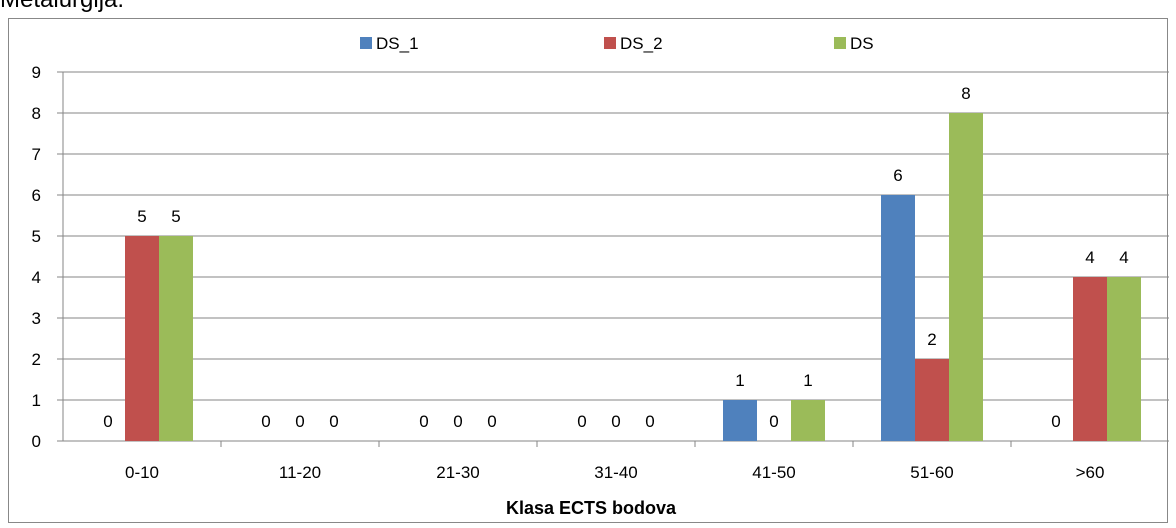 Image resolution: width=1176 pixels, height=528 pixels. Describe the element at coordinates (300, 472) in the screenshot. I see `x-tick-label: 11-20` at that location.